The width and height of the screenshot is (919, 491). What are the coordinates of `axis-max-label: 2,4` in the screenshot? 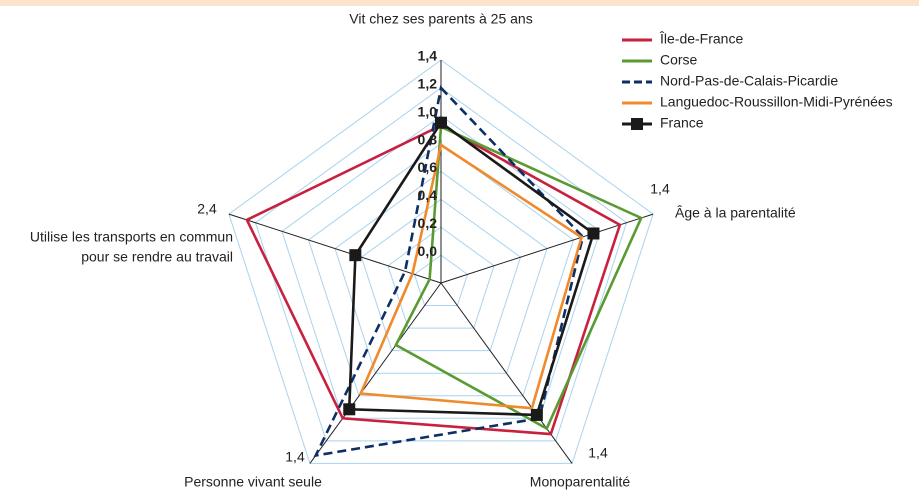 It's located at (207, 209).